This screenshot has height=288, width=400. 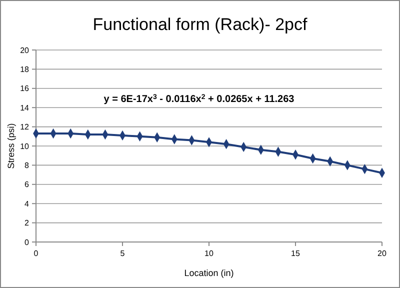 I want to click on y-tick-label: 12, so click(x=25, y=127).